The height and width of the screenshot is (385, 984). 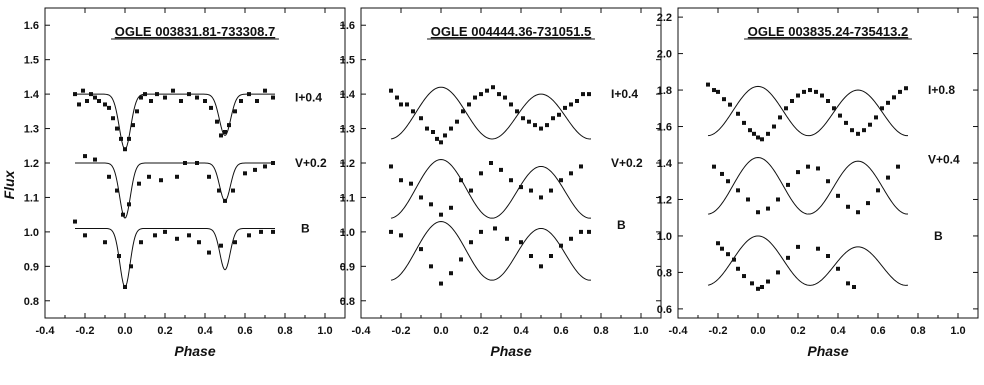 What do you see at coordinates (347, 198) in the screenshot?
I see `y-tick-label: 1.1` at bounding box center [347, 198].